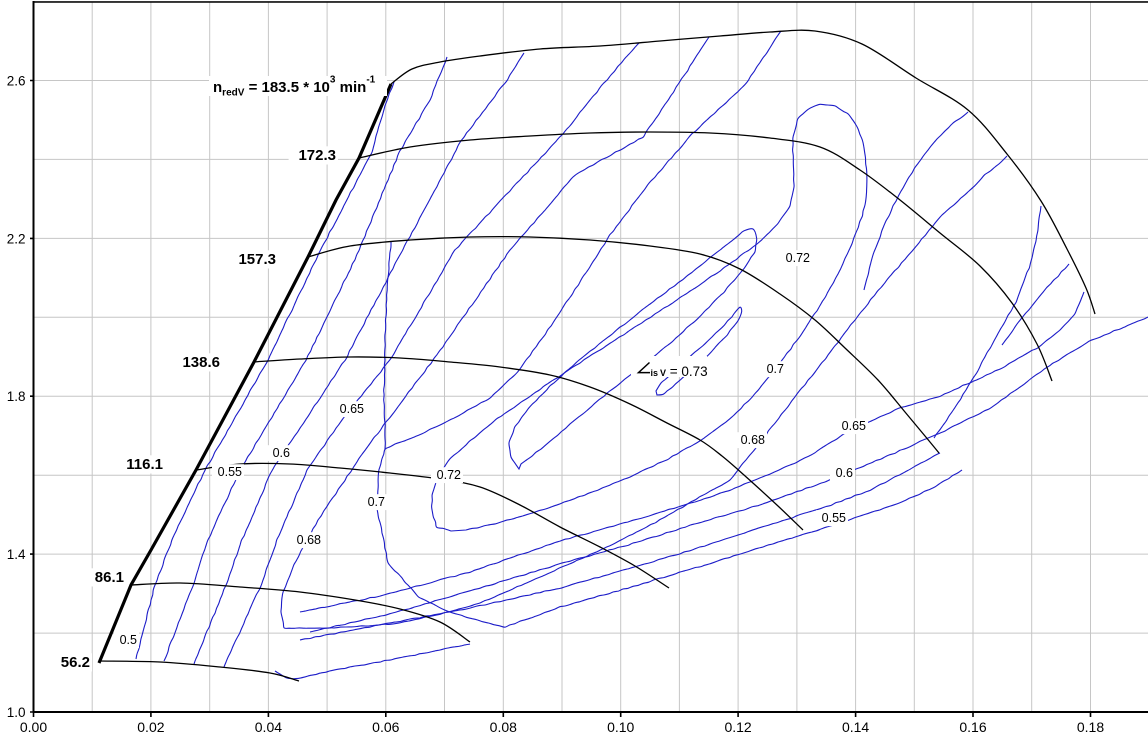 The width and height of the screenshot is (1148, 746). I want to click on svg-text: 2.6, so click(16, 81).